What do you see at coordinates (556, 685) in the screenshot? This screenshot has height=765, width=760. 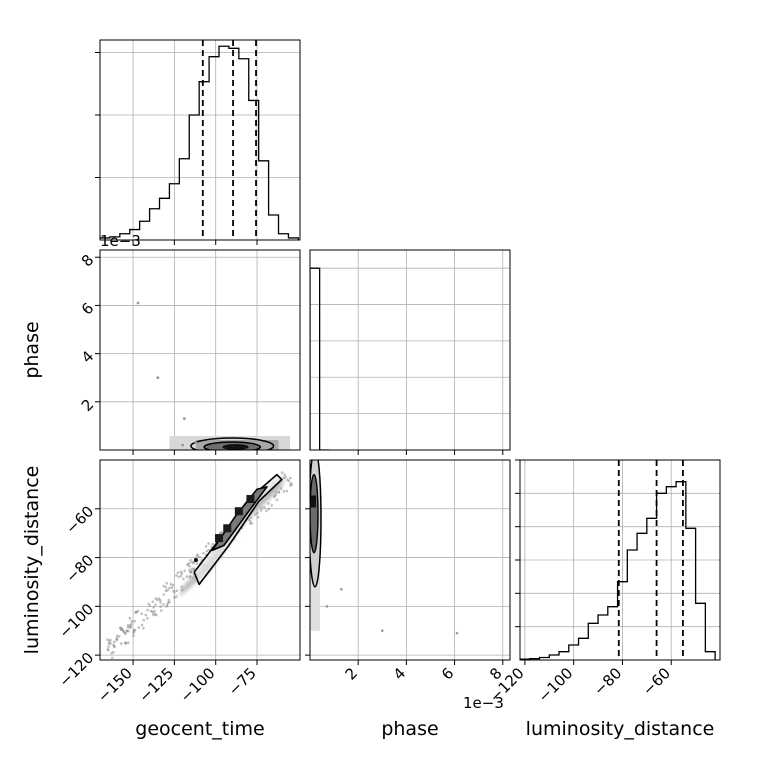 I see `ld-hist-xtick-label: −100` at bounding box center [556, 685].